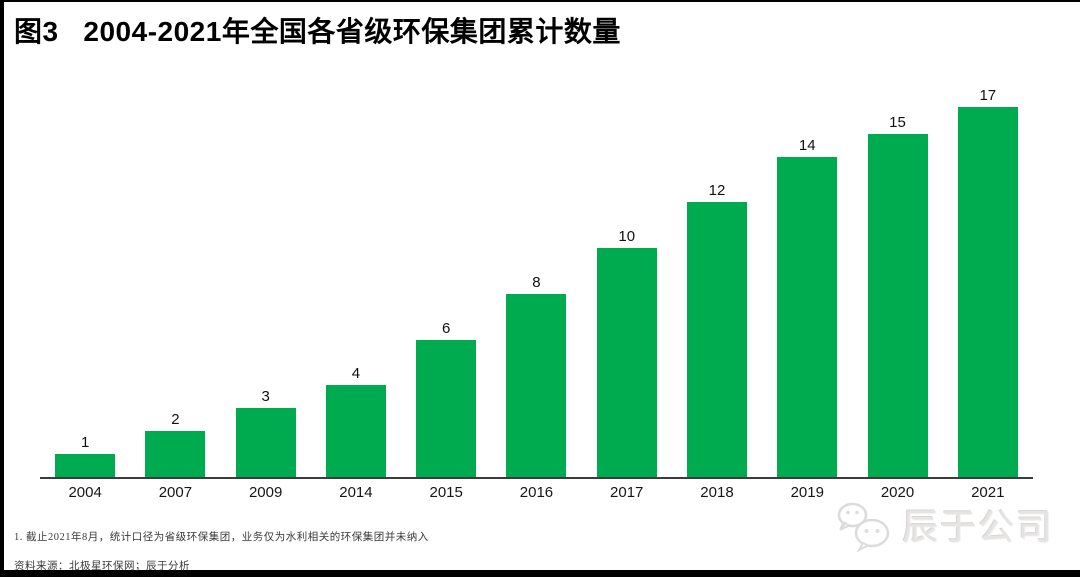  Describe the element at coordinates (446, 328) in the screenshot. I see `bar-value-label: 6` at that location.